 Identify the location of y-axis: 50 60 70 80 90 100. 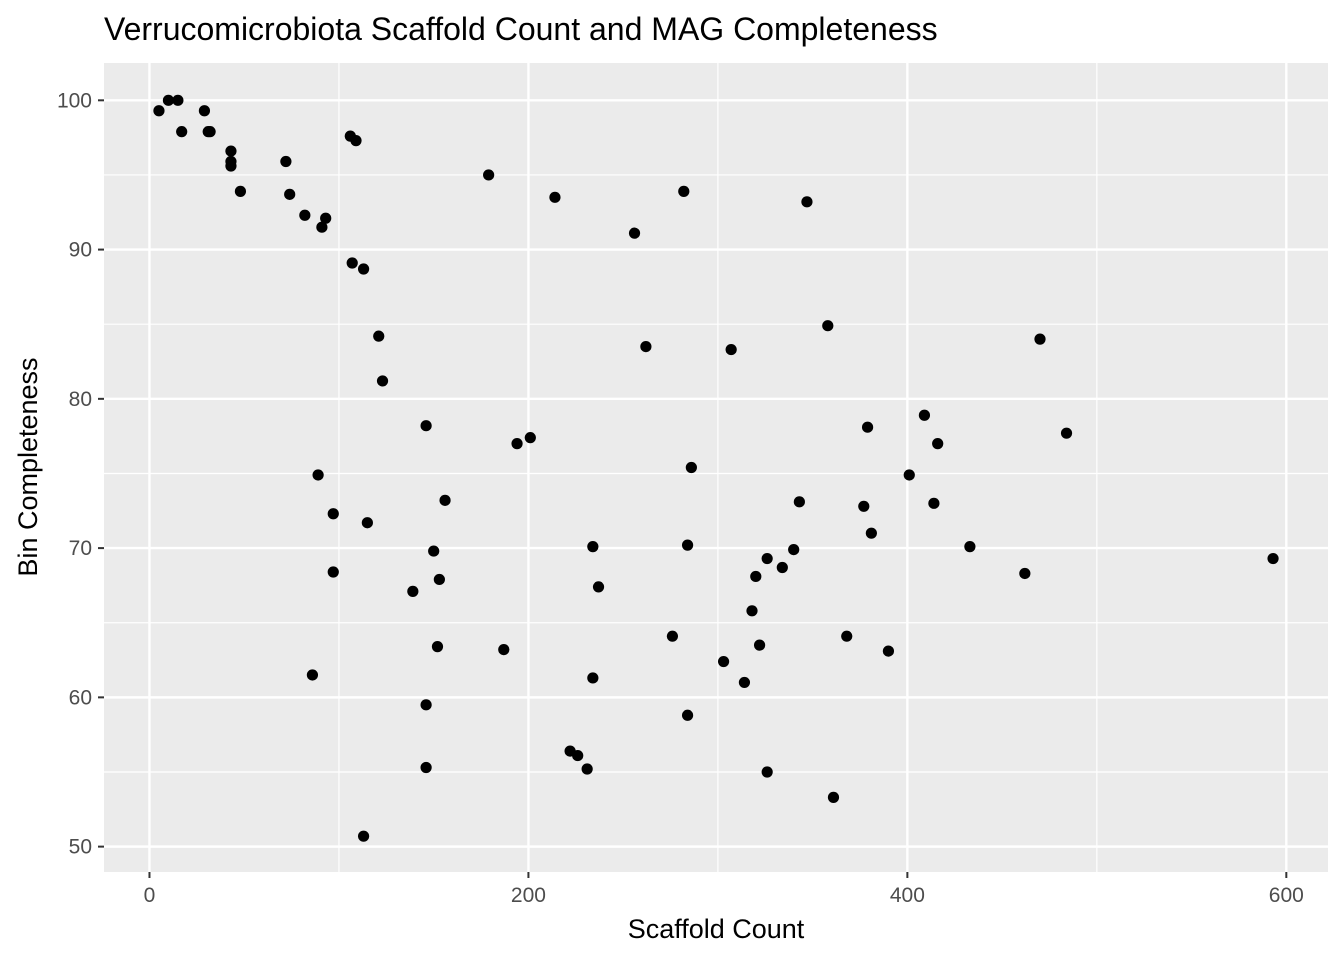
(80, 474).